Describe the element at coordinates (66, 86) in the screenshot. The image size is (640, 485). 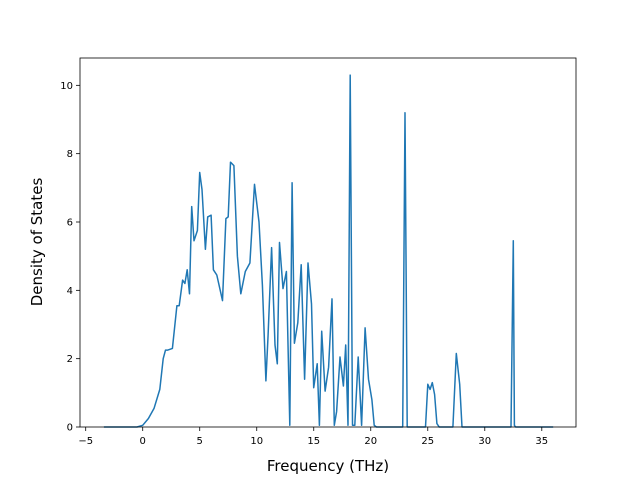
I see `y-tick-label: 10` at that location.